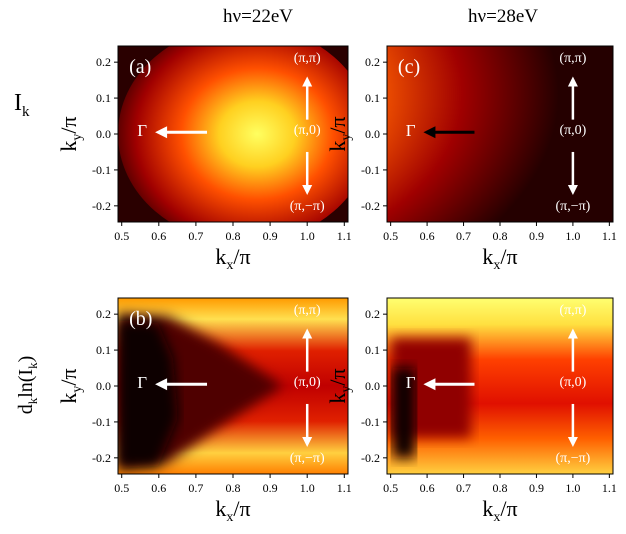 The height and width of the screenshot is (534, 626). I want to click on row-label: Ik, so click(22, 105).